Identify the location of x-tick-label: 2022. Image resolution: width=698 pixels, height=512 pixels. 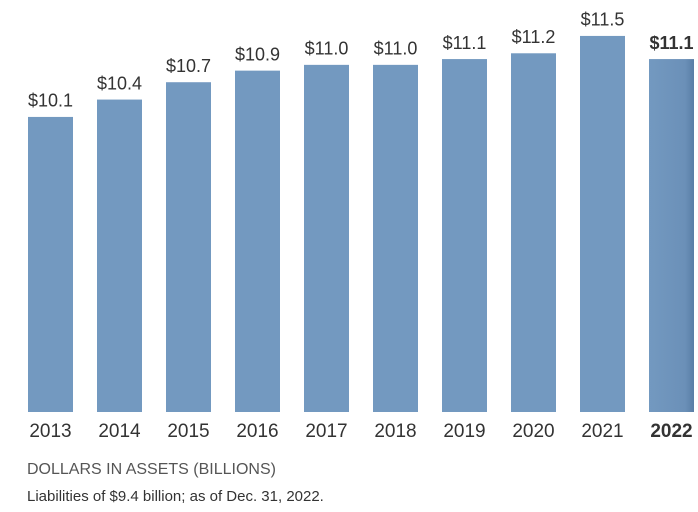
(671, 431).